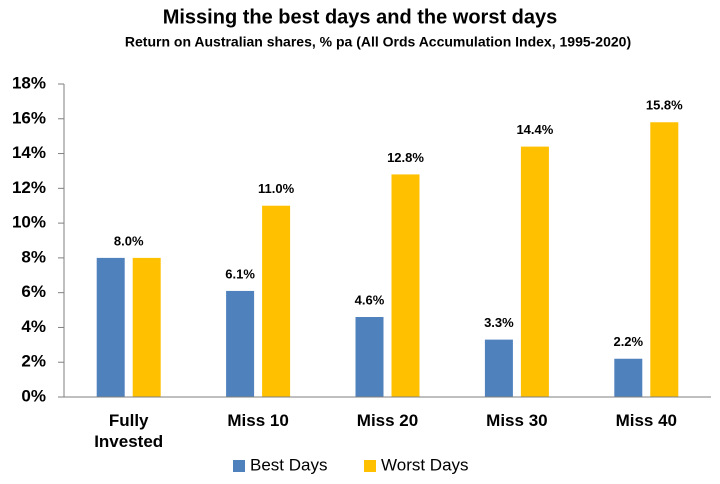  I want to click on value-label: 14.4%, so click(534, 129).